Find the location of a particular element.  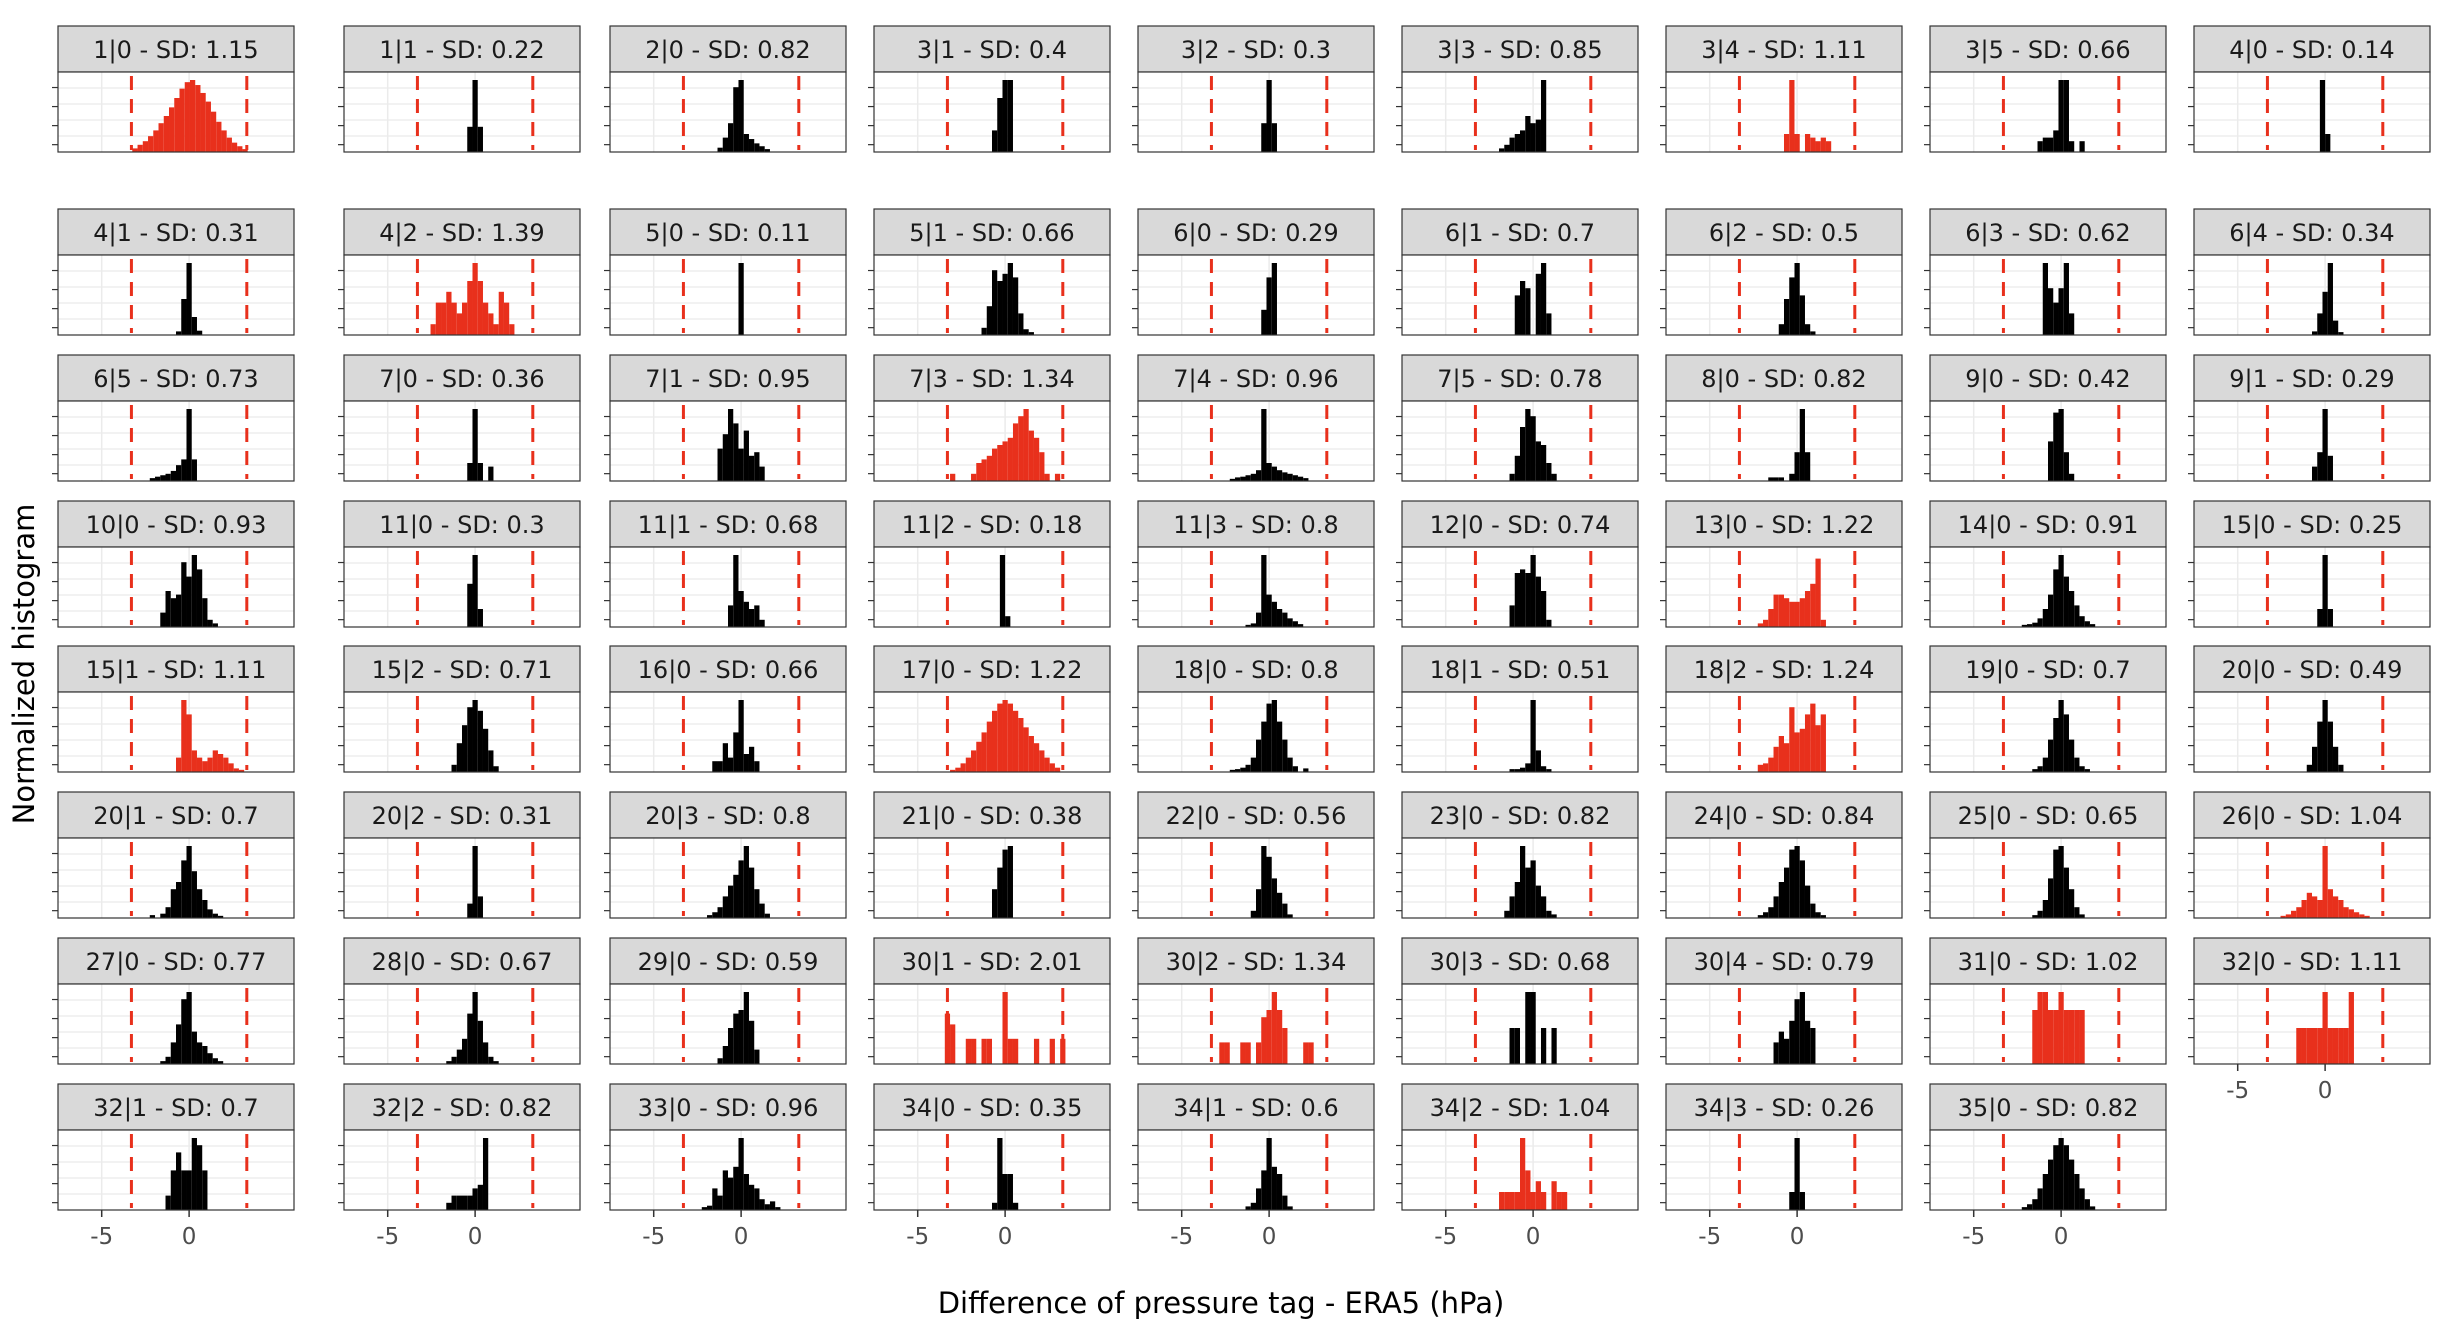

facet-title: 1|1 - SD: 0.22 is located at coordinates (461, 50).